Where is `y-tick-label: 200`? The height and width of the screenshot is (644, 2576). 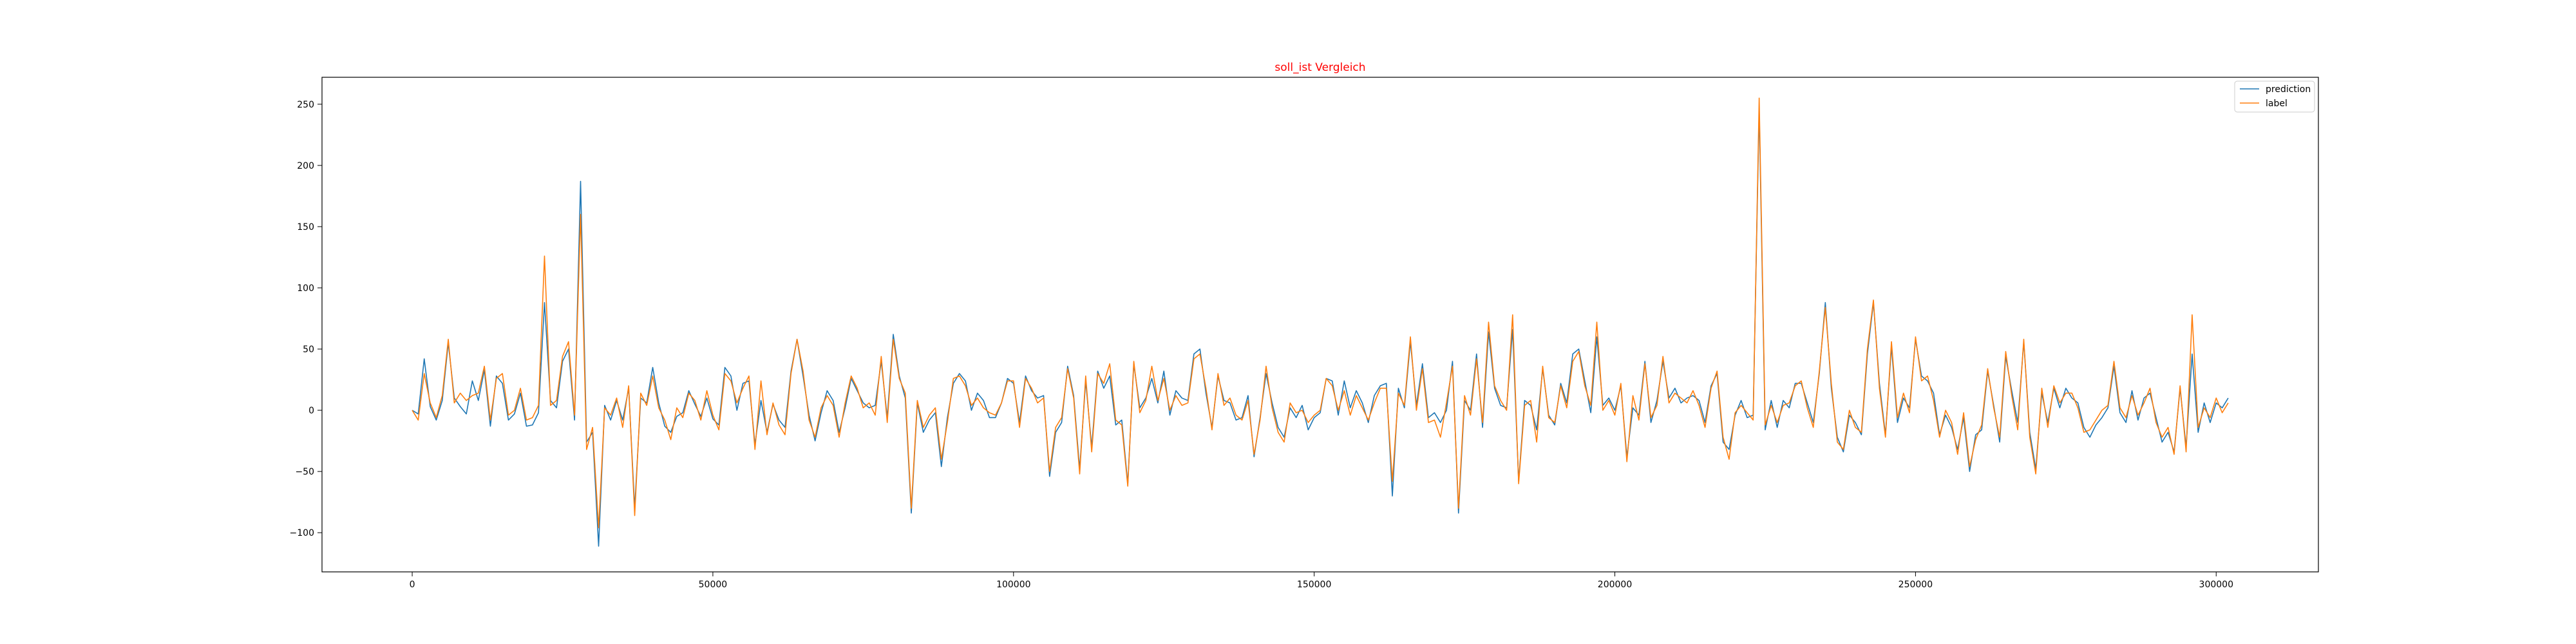 y-tick-label: 200 is located at coordinates (305, 166).